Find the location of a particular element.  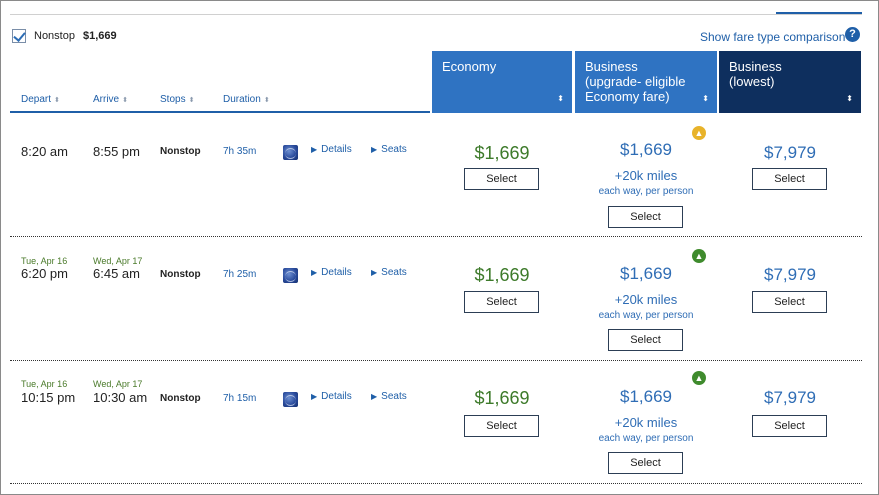

economy-column-header: Economy ⬍ is located at coordinates (502, 82).